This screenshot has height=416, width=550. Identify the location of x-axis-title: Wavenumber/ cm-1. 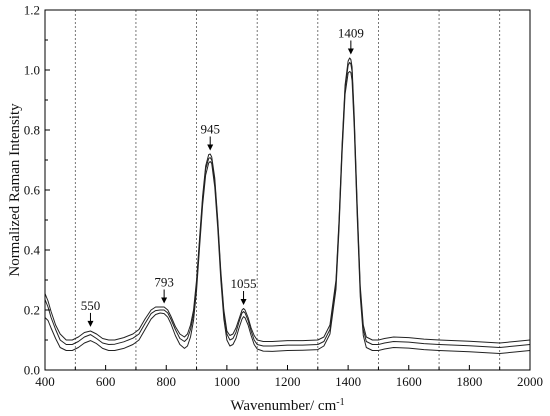
(287, 406).